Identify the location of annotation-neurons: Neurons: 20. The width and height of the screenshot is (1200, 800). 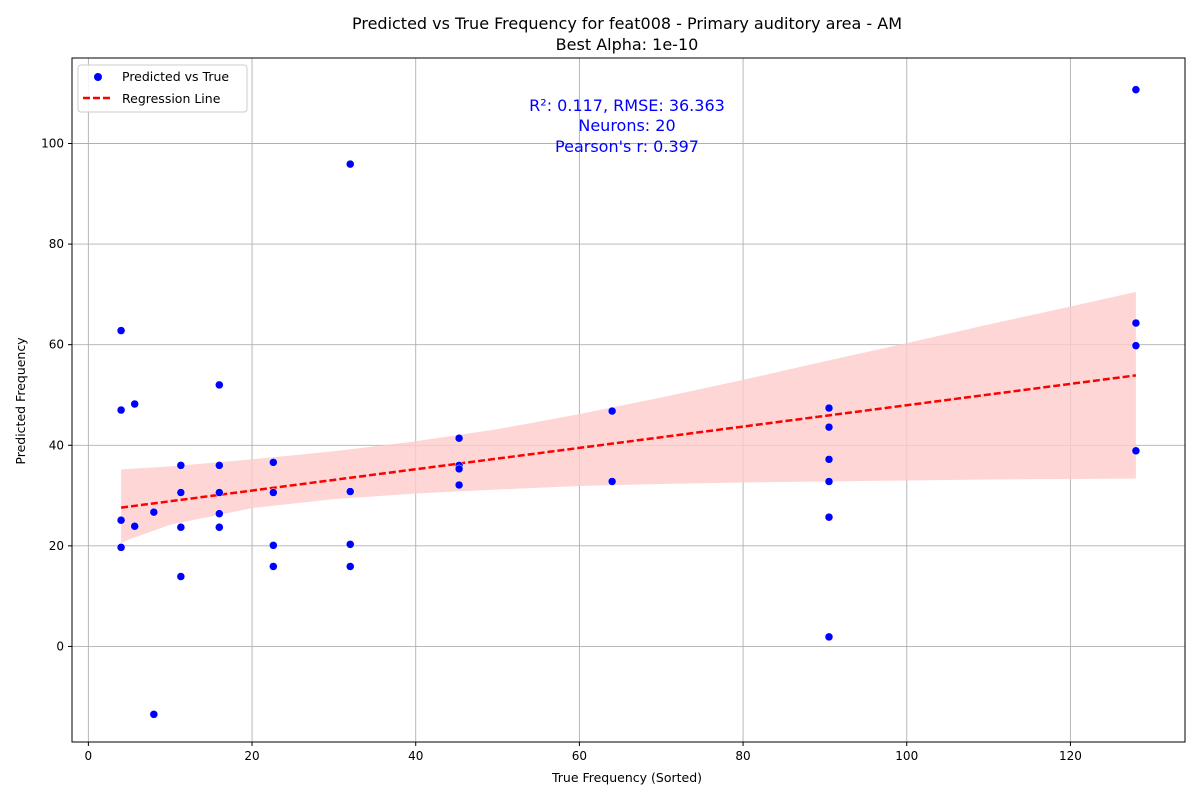
(626, 125).